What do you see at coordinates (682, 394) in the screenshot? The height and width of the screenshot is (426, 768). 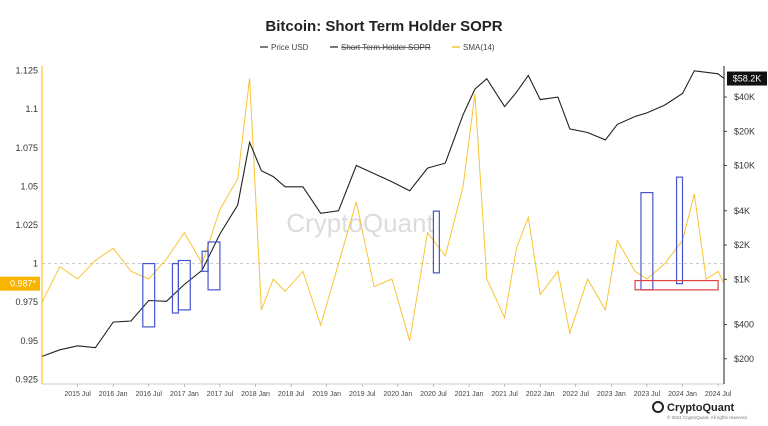 I see `x-tick-label: 2024 Jan` at bounding box center [682, 394].